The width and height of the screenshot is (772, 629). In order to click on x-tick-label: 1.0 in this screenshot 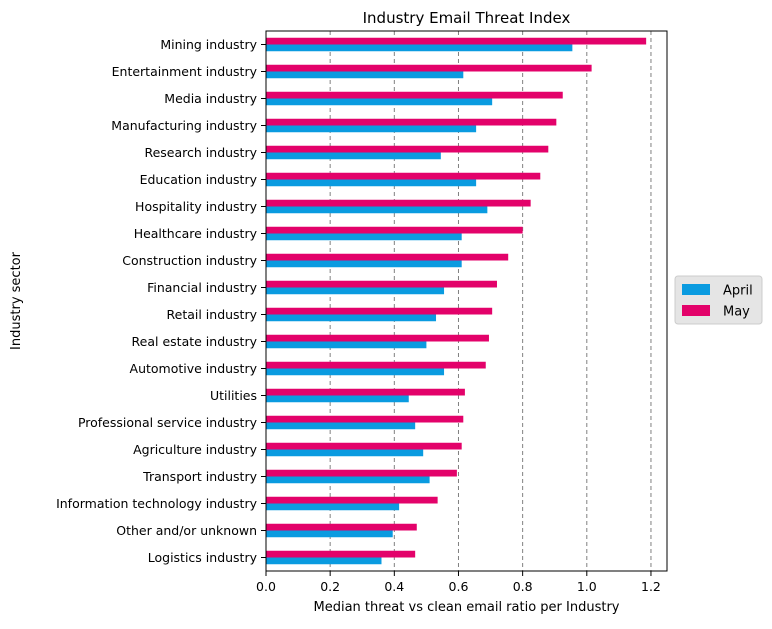, I will do `click(587, 586)`.